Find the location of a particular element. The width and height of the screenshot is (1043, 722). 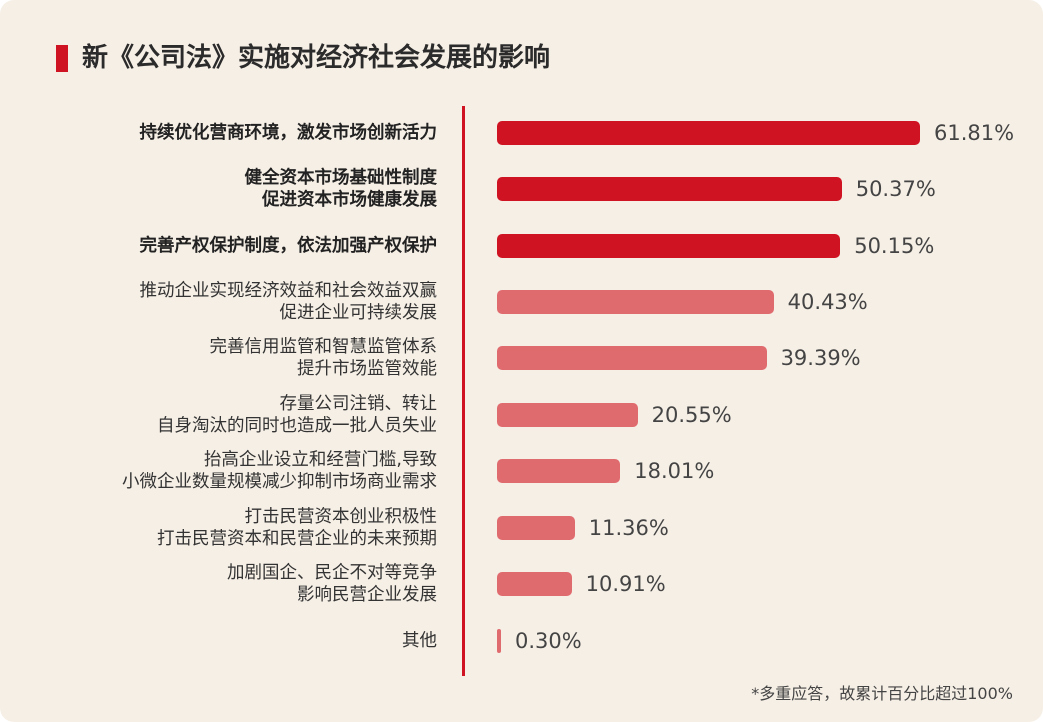

value-label: 39.39% is located at coordinates (820, 358).